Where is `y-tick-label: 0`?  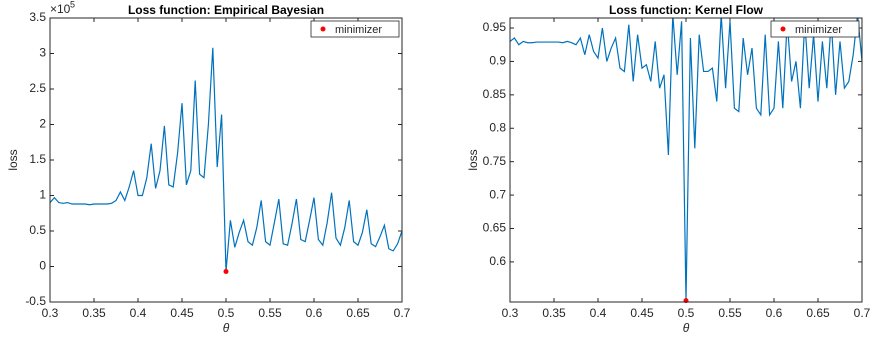 y-tick-label: 0 is located at coordinates (42, 266).